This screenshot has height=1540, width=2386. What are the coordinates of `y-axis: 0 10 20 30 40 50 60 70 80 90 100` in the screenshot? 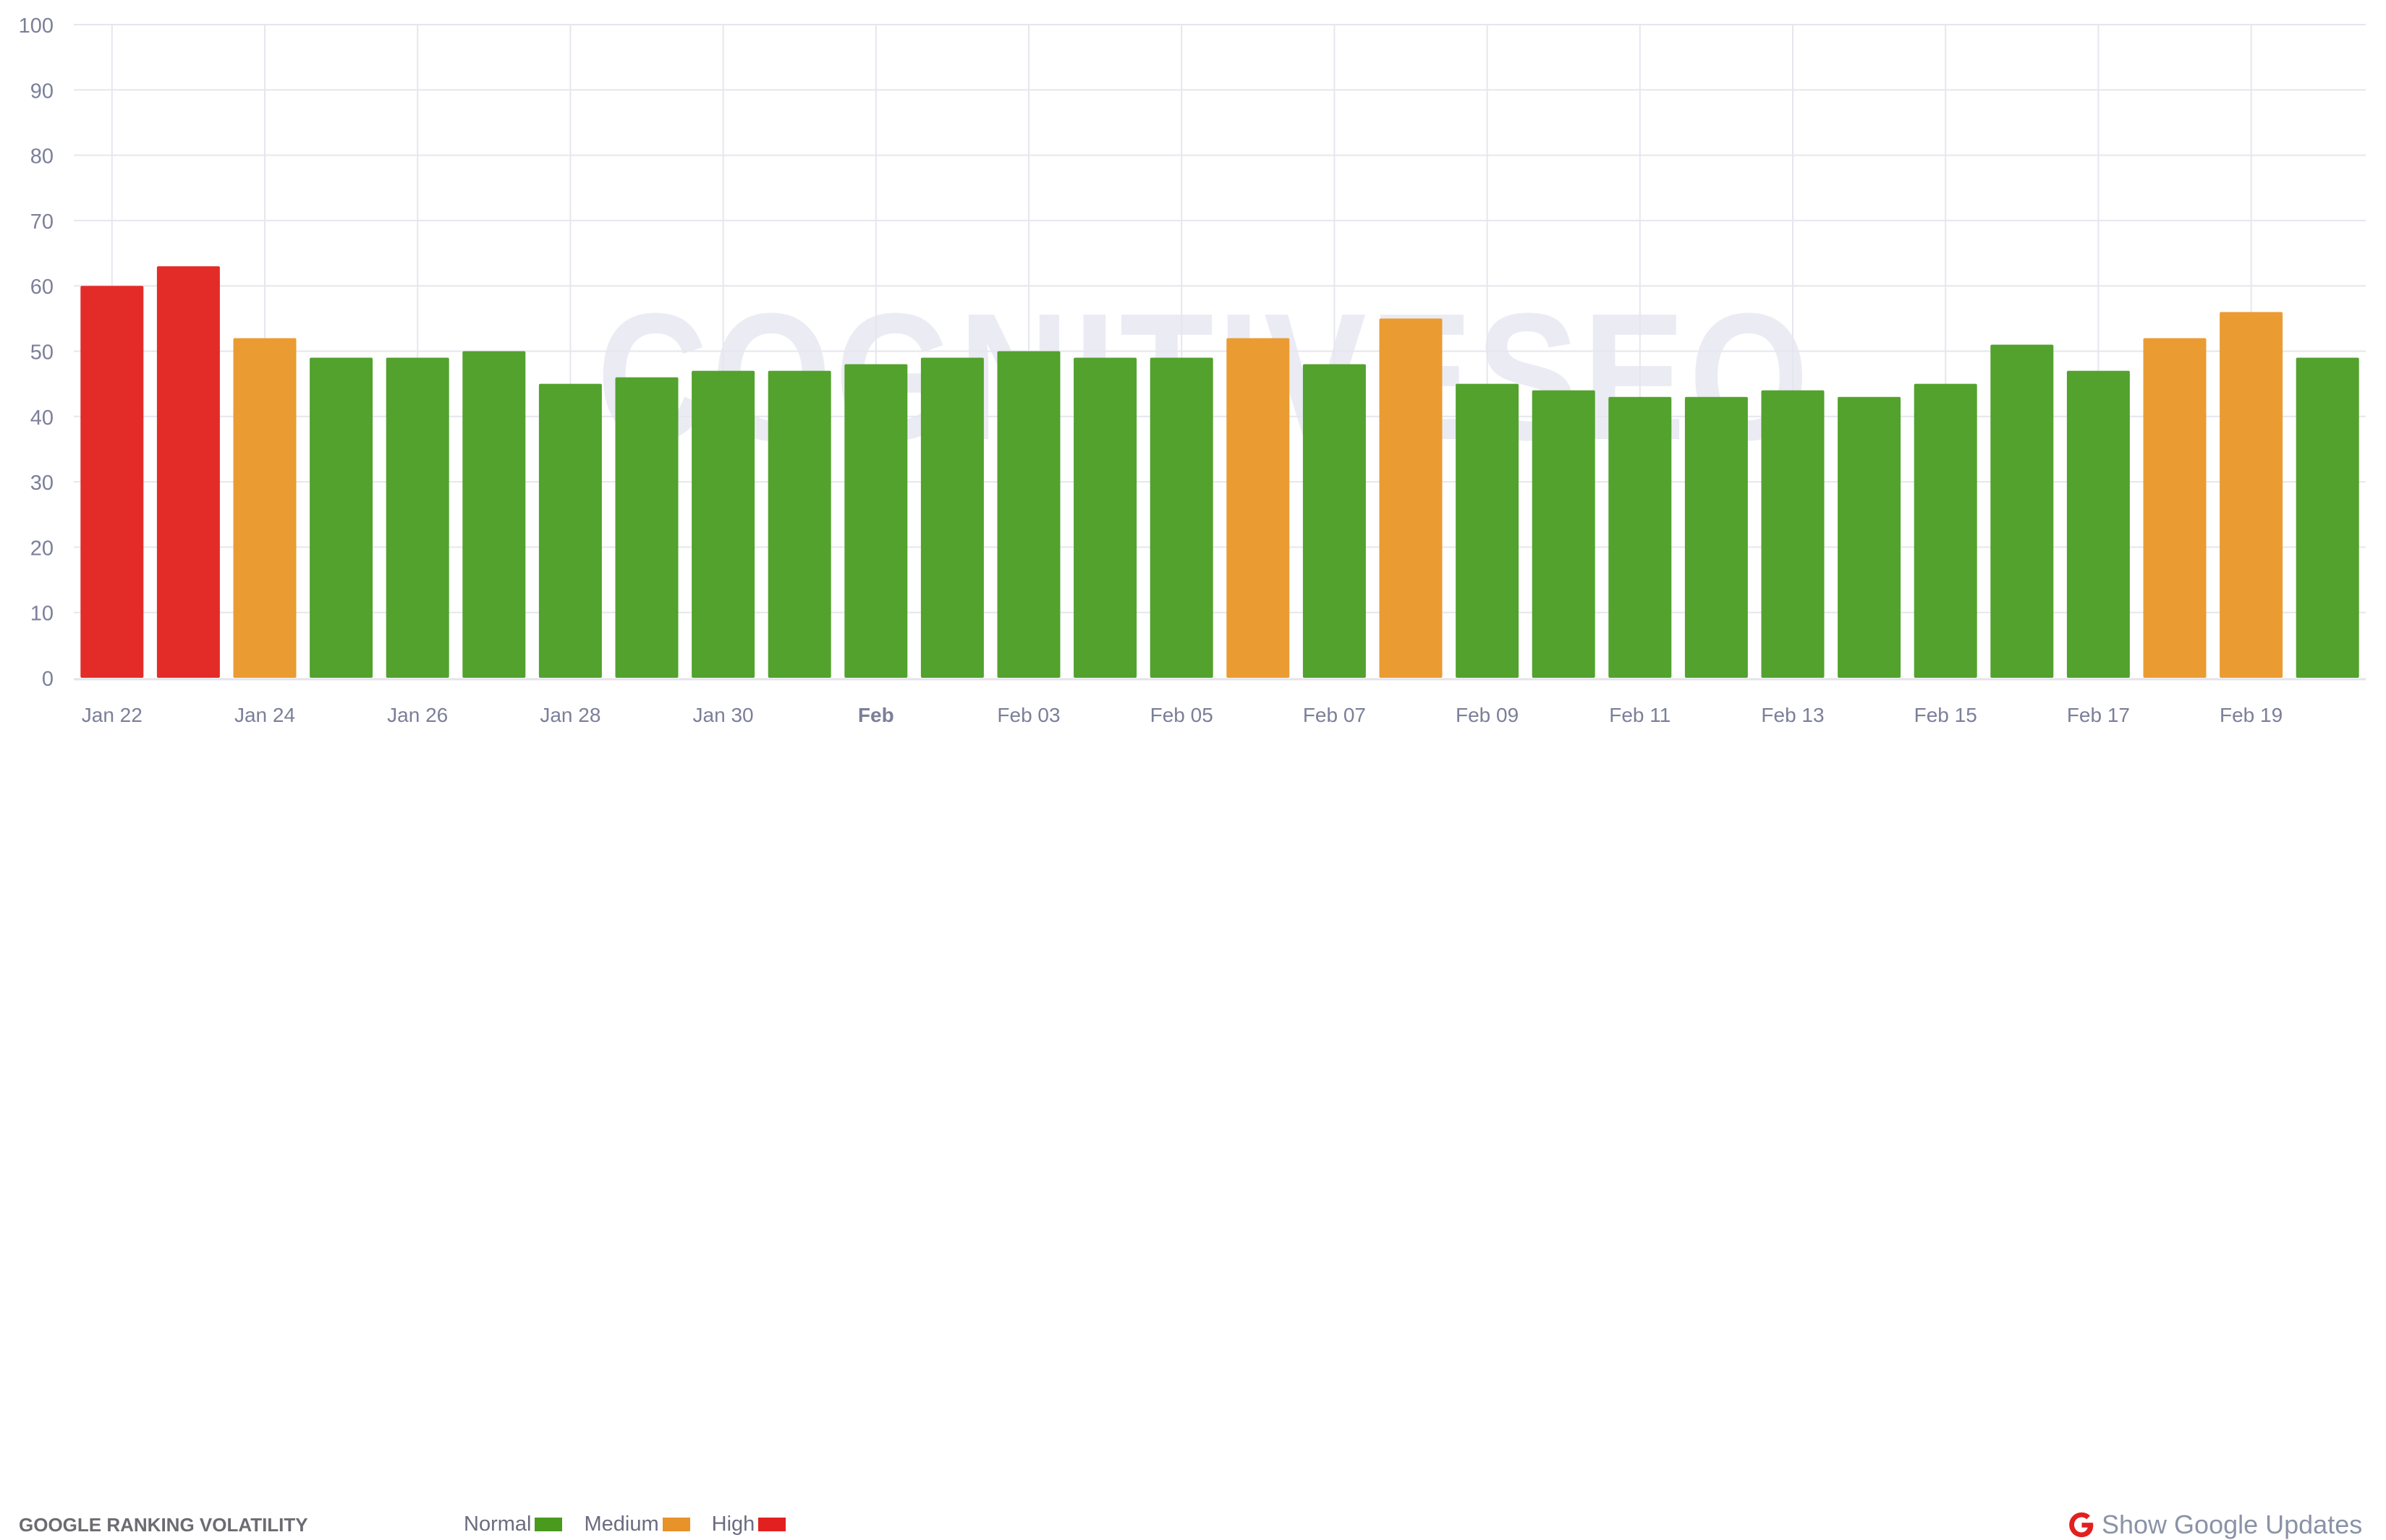 It's located at (36, 352).